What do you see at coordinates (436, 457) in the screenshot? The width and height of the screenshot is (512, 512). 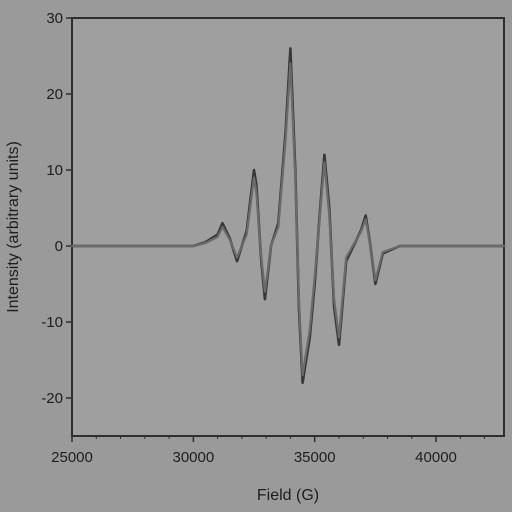 I see `x-tick-label: 40000` at bounding box center [436, 457].